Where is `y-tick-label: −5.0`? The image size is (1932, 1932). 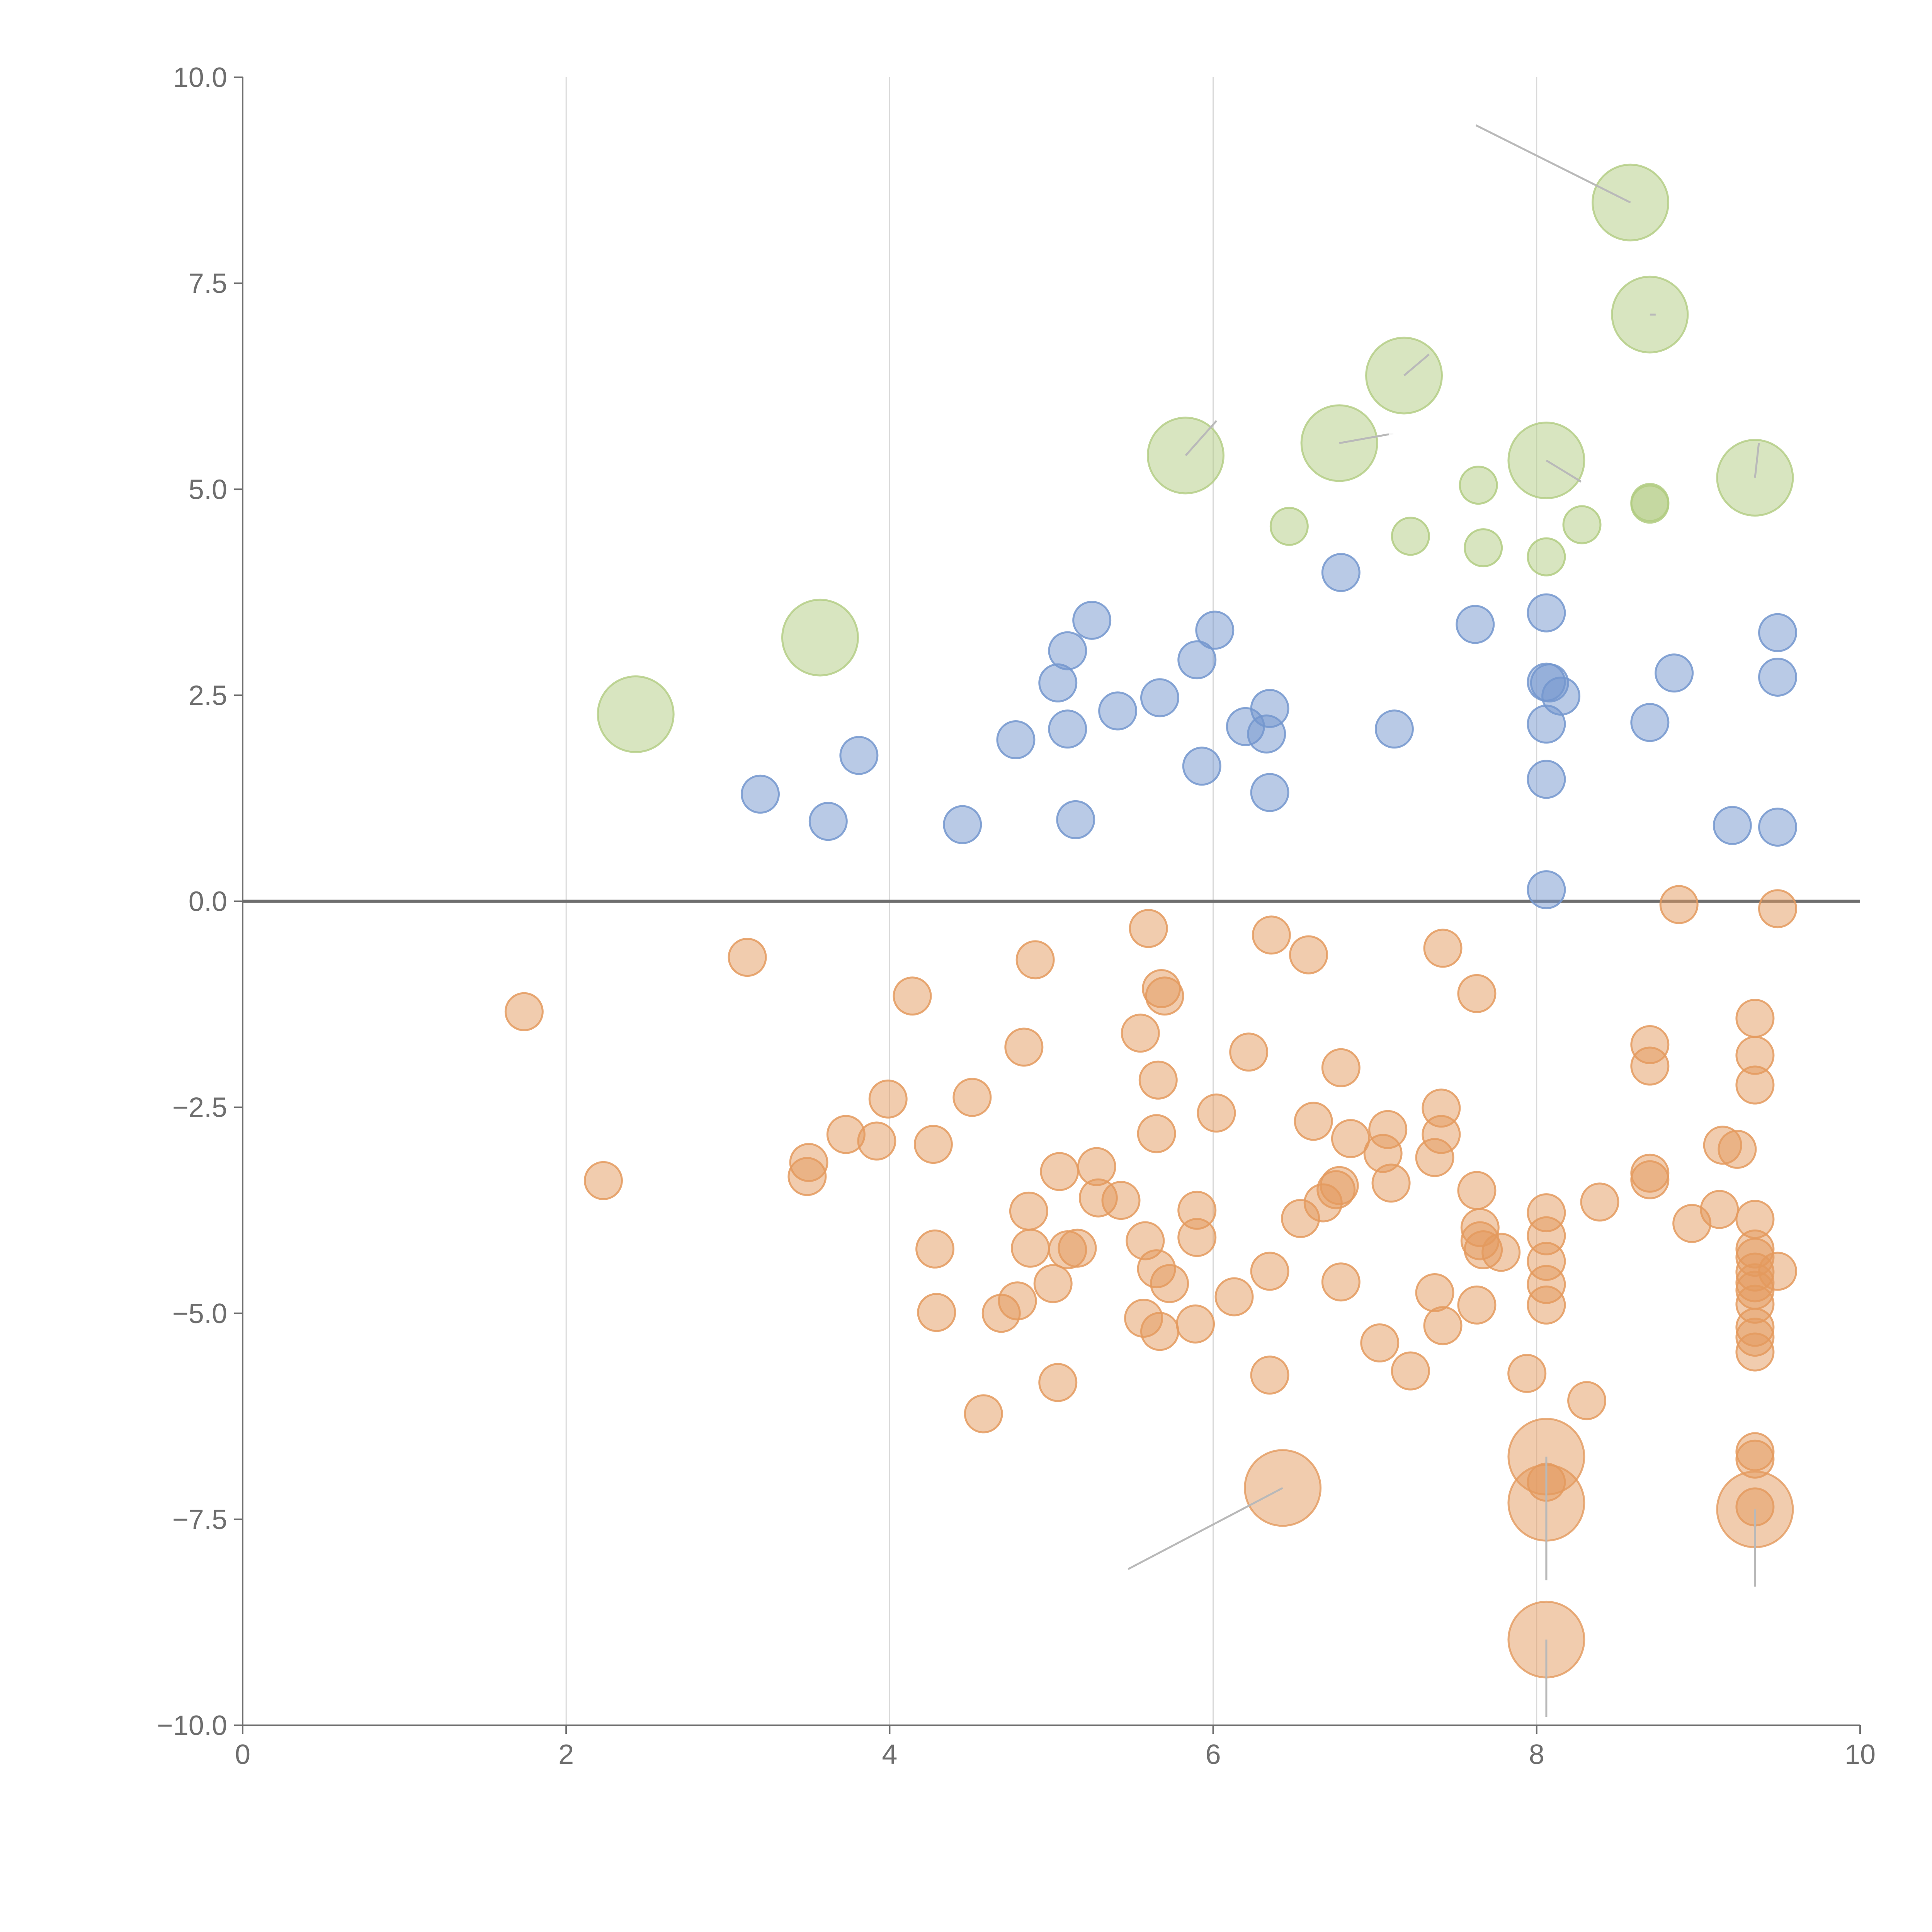 y-tick-label: −5.0 is located at coordinates (200, 1313).